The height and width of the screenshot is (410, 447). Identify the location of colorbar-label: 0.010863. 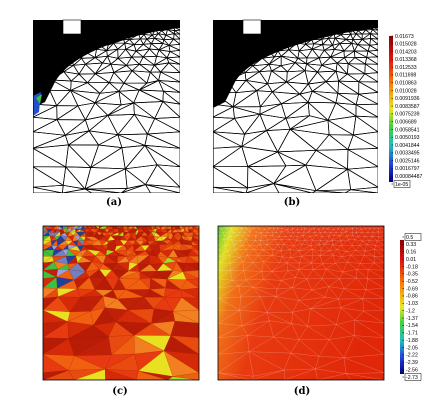
(406, 84).